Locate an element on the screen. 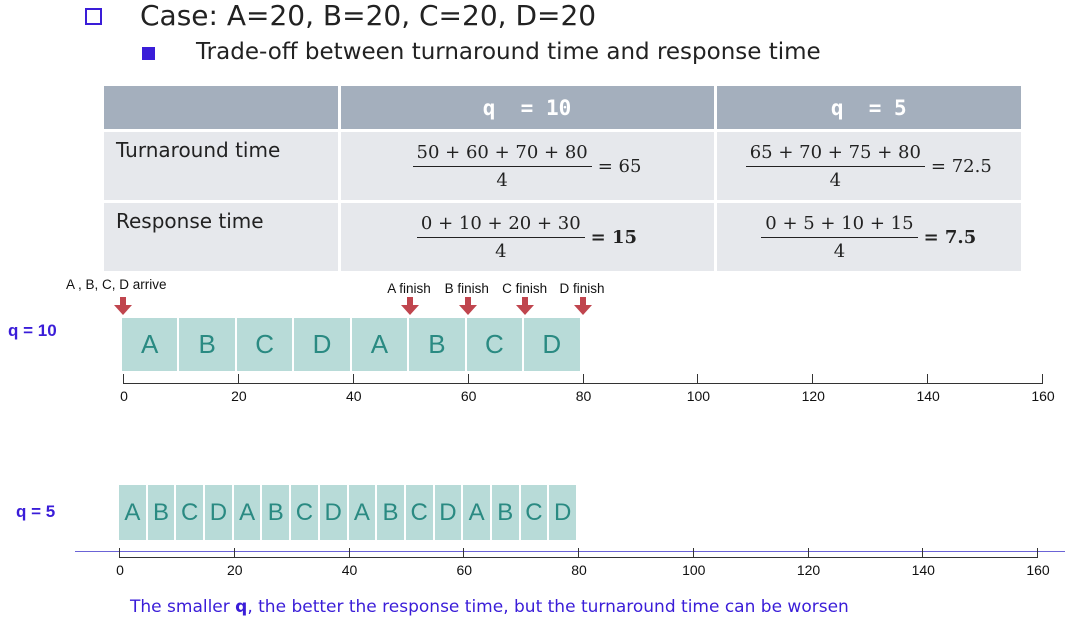 The width and height of the screenshot is (1065, 629). event-label: D finish is located at coordinates (582, 288).